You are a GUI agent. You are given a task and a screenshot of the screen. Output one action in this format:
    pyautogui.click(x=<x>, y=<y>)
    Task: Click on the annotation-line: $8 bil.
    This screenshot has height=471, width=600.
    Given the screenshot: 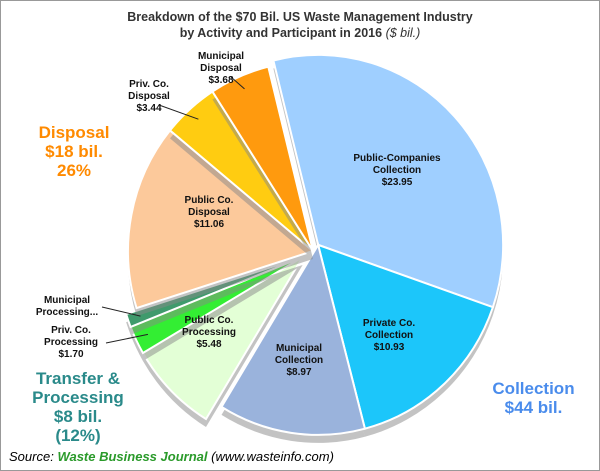 What is the action you would take?
    pyautogui.click(x=78, y=416)
    